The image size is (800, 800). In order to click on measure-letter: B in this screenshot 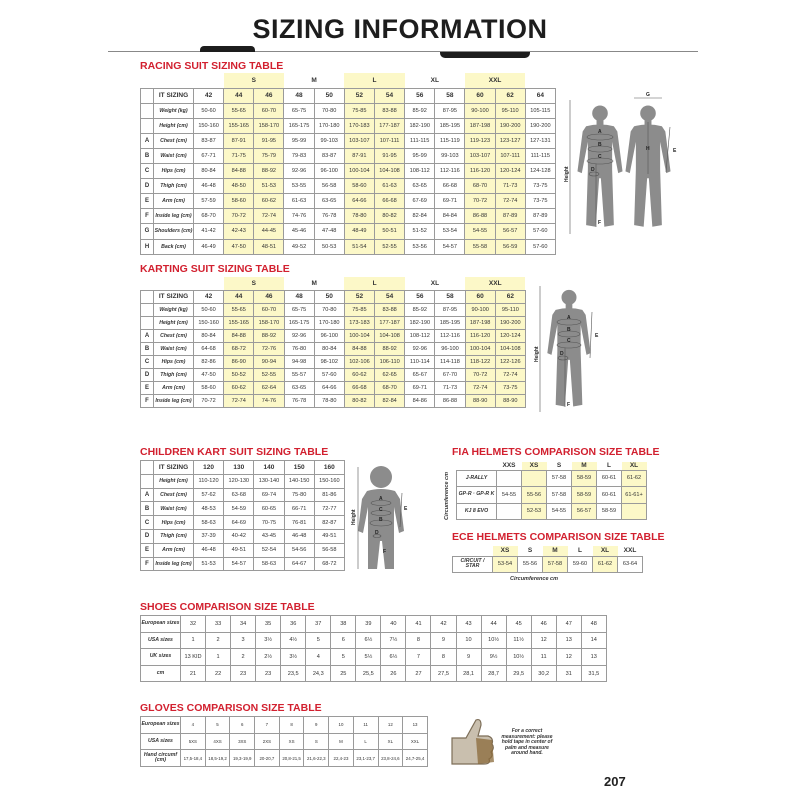, I will do `click(147, 509)`.